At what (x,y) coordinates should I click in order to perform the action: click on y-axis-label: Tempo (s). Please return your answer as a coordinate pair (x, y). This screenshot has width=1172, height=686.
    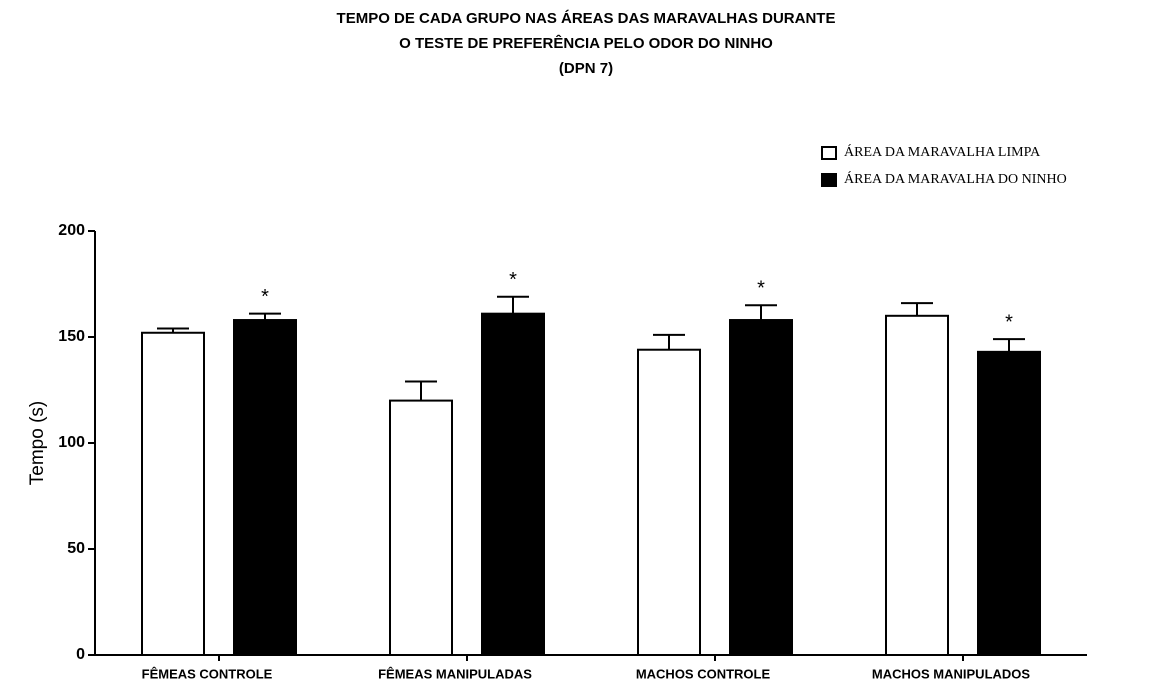
    Looking at the image, I should click on (37, 443).